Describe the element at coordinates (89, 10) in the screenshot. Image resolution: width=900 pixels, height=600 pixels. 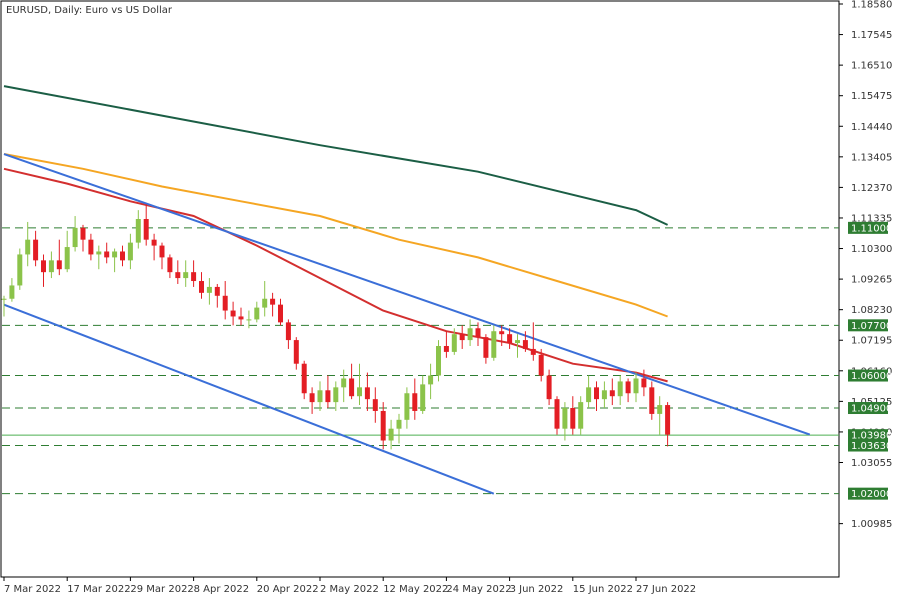
I see `chart-title: EURUSD, Daily: Euro vs US Dollar` at that location.